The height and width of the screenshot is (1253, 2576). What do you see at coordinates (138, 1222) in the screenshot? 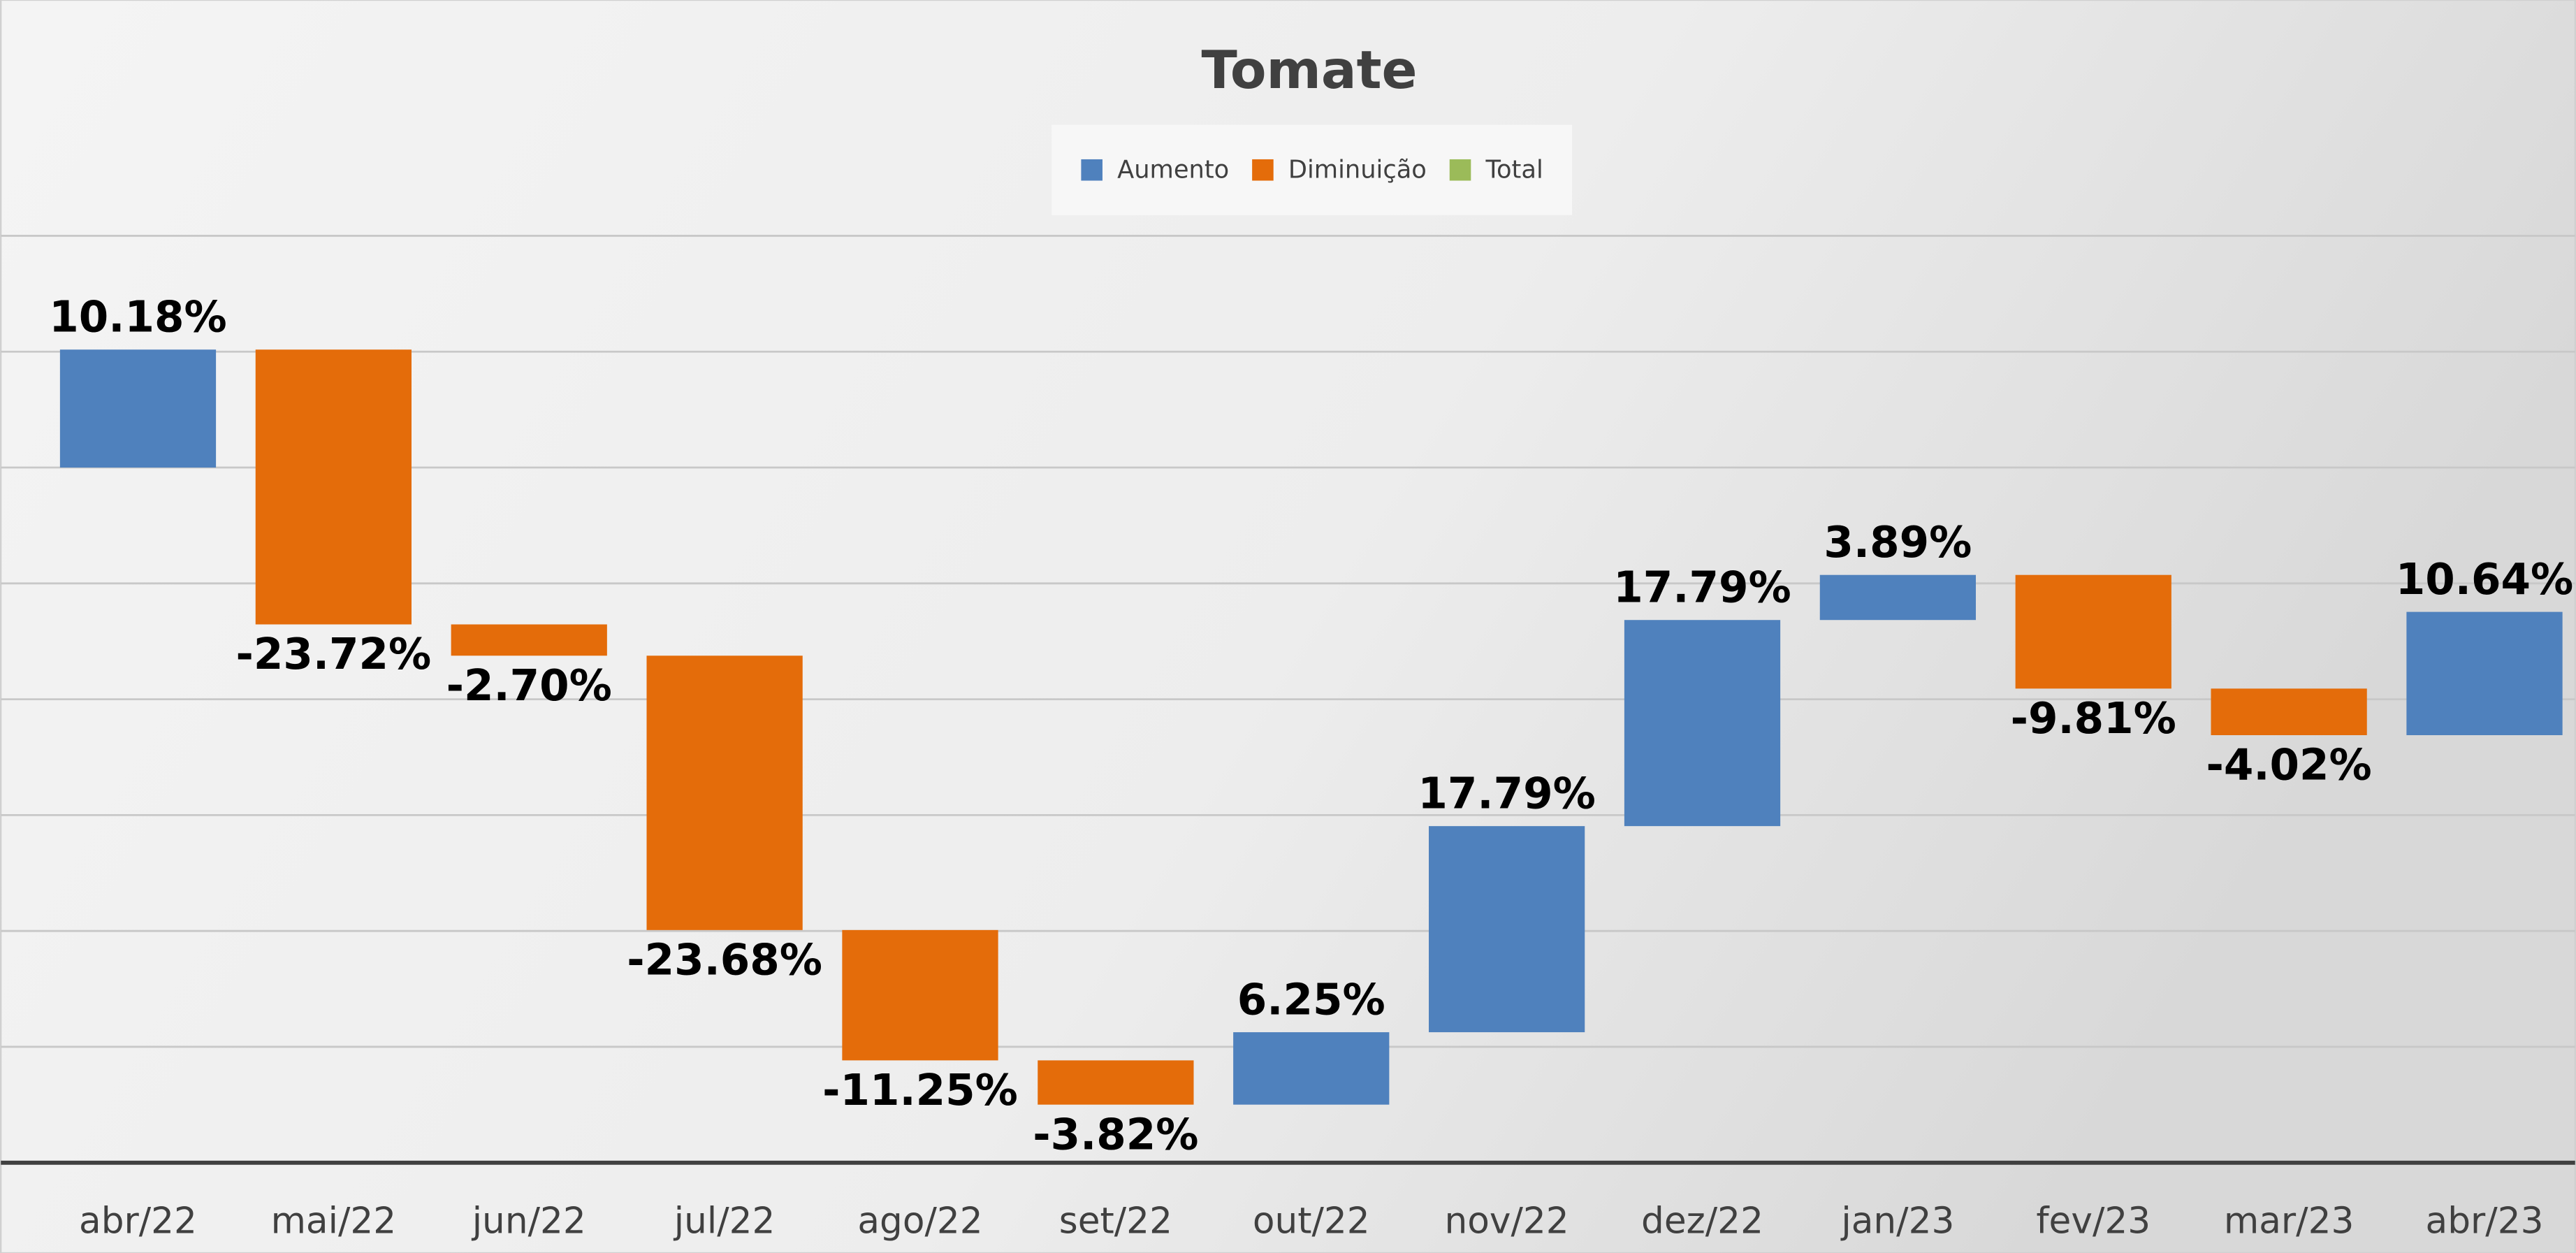
I see `x-tick-label: abr/22` at bounding box center [138, 1222].